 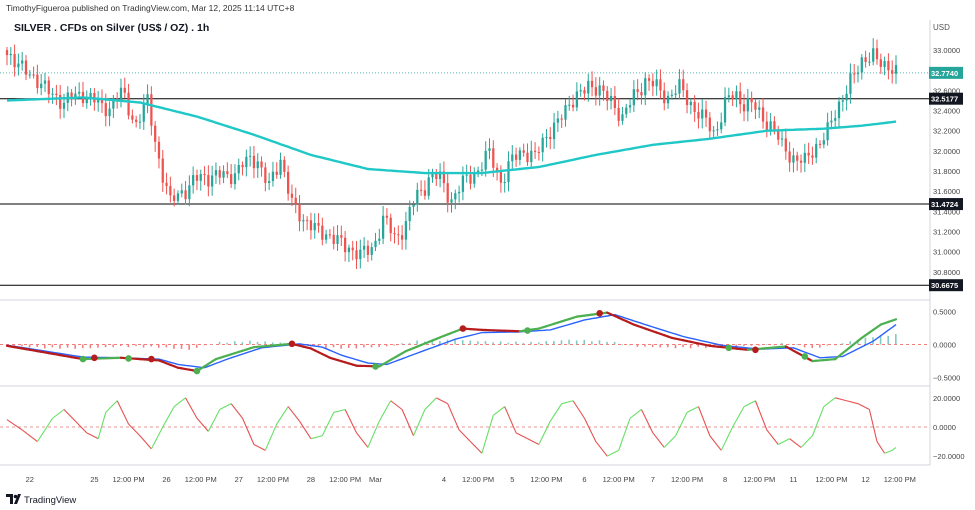 I want to click on level-price-badge: 30.6675, so click(x=946, y=285).